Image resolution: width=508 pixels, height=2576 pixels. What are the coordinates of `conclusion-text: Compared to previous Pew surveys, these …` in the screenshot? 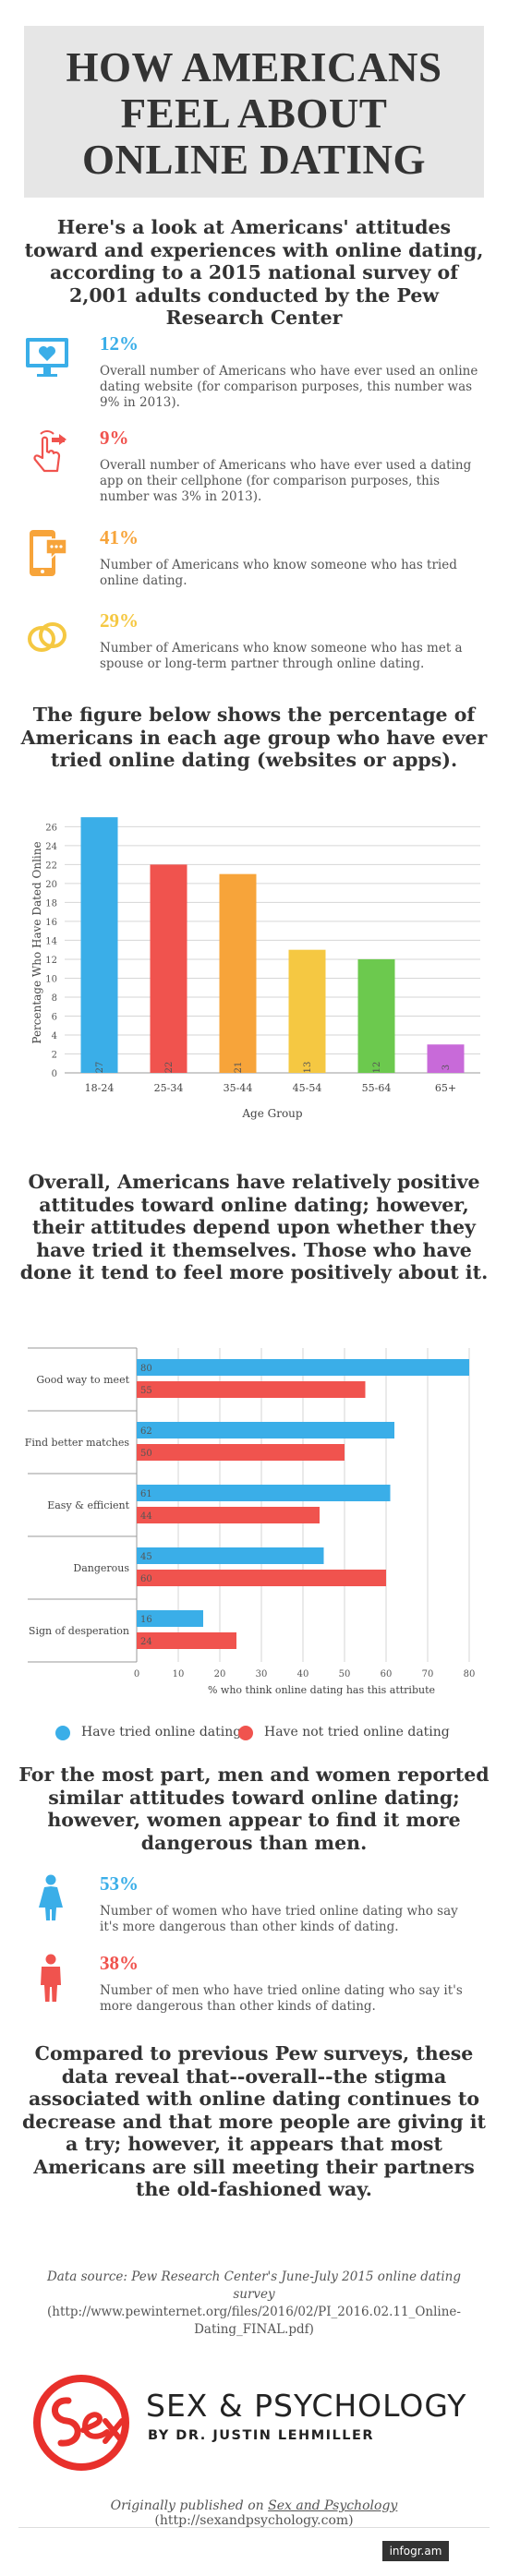 It's located at (254, 2121).